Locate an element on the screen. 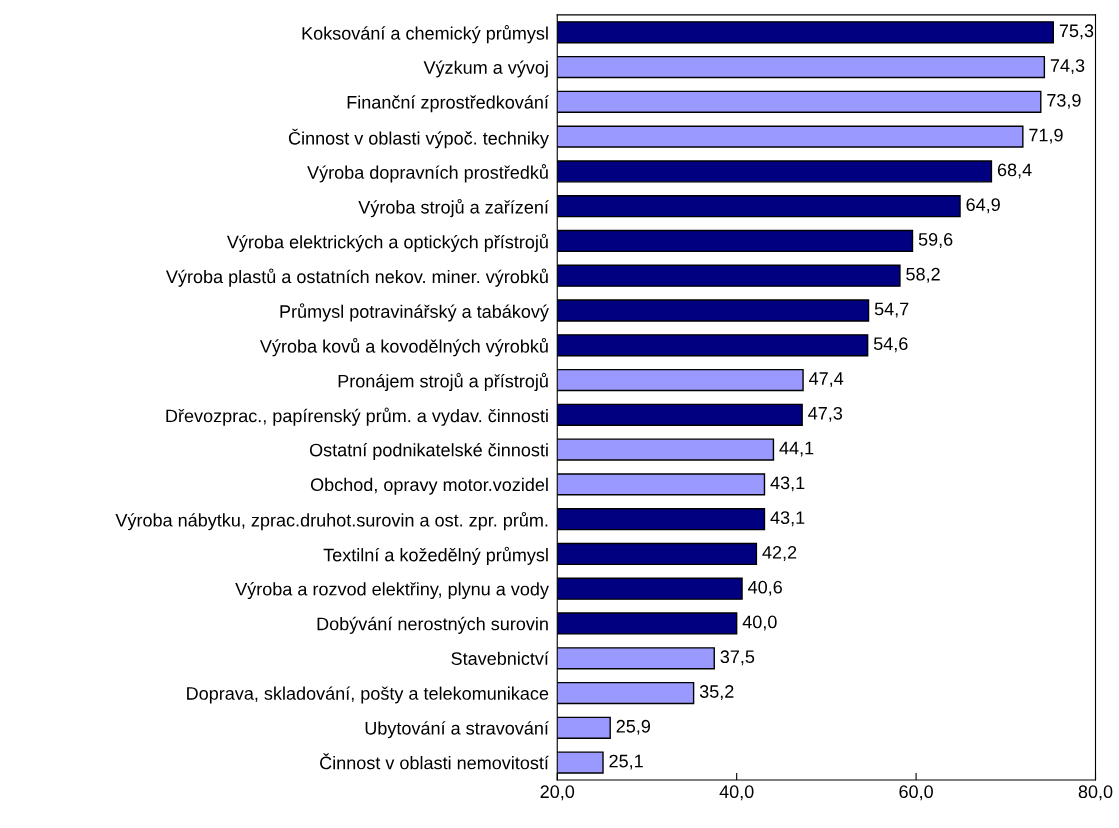 The height and width of the screenshot is (828, 1119). data-label: 73,9 is located at coordinates (1064, 101).